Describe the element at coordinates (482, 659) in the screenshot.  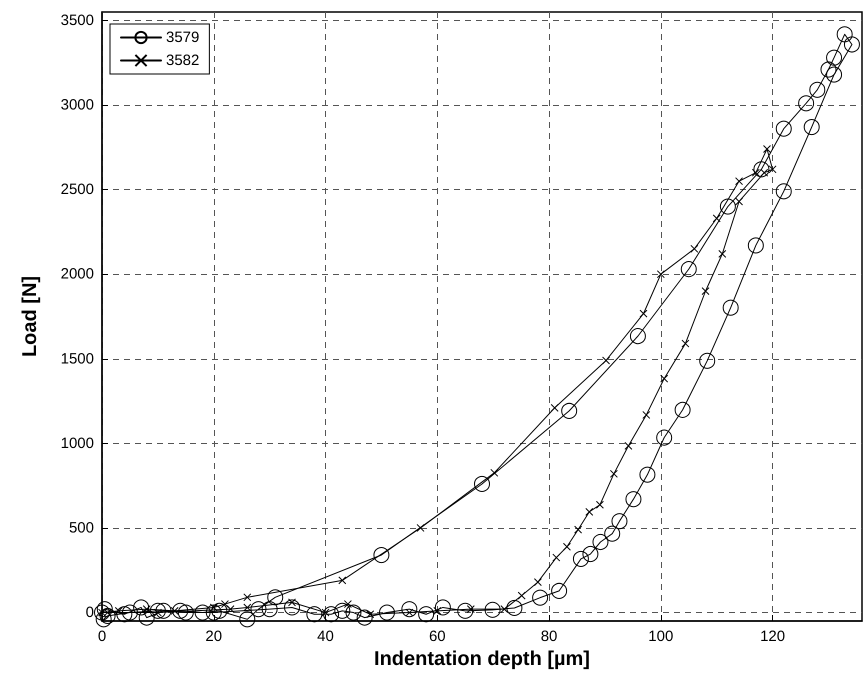
I see `x-axis-title: Indentation depth [µm]` at that location.